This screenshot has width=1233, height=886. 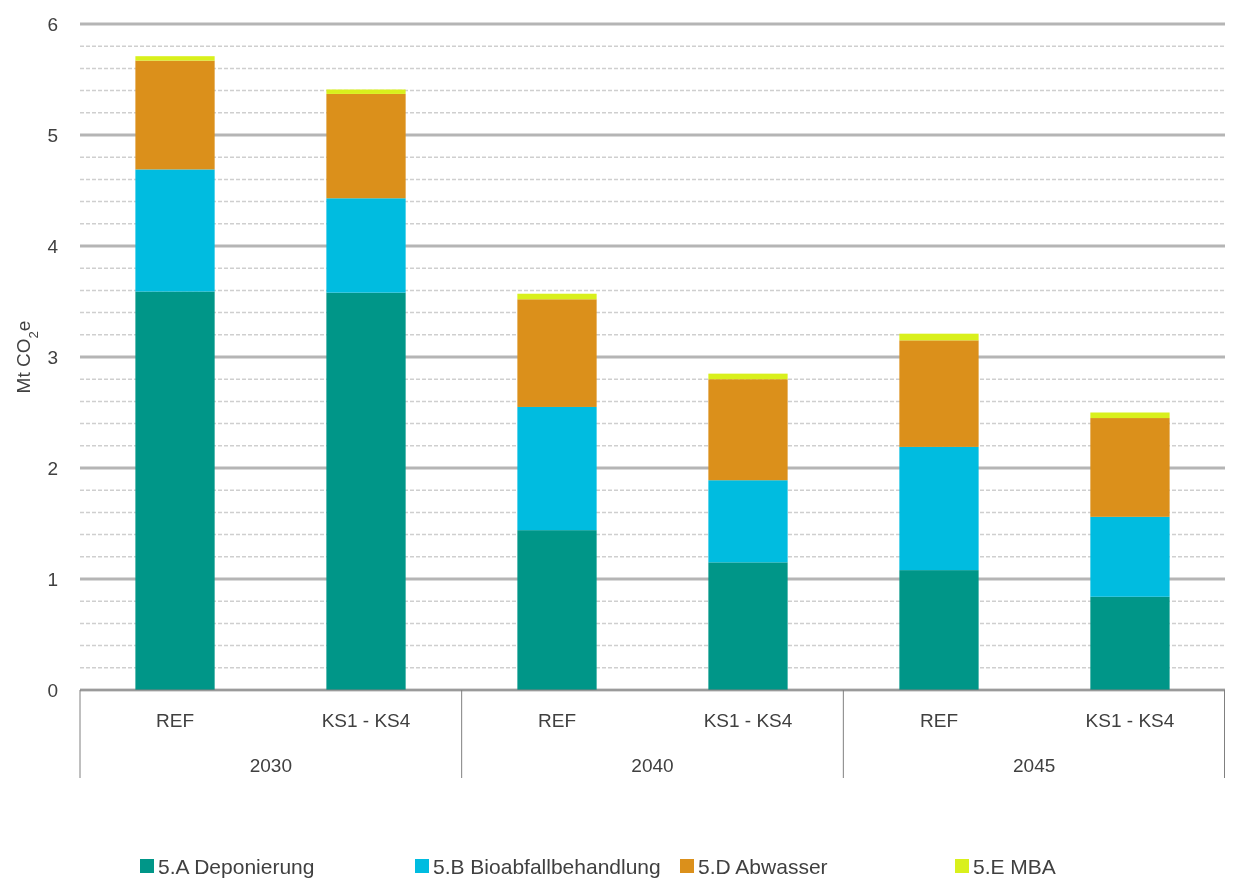 What do you see at coordinates (52, 579) in the screenshot?
I see `y-tick-label: 1` at bounding box center [52, 579].